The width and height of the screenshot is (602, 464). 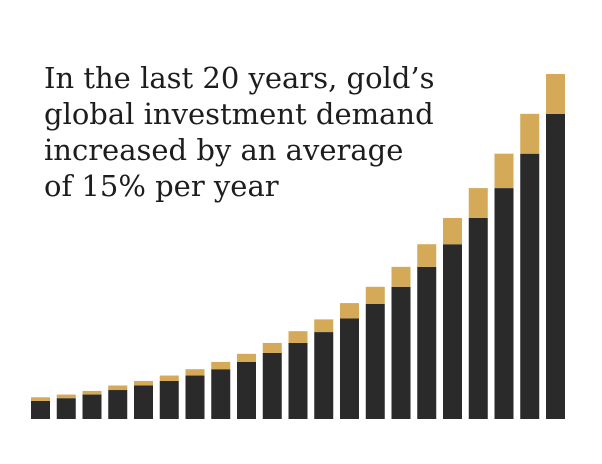 I want to click on headline-line-3: increased by an average, so click(x=224, y=150).